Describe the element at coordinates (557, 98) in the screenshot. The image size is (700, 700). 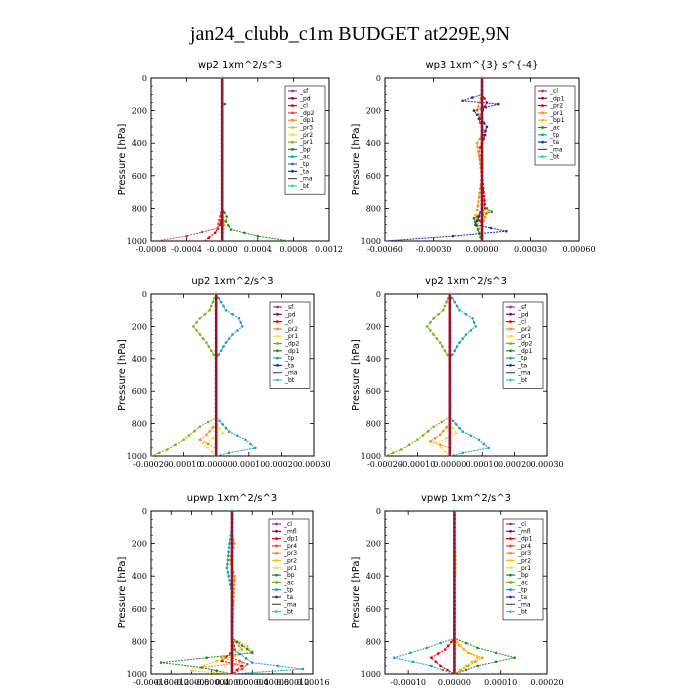
I see `legend-entry-label: _dp1` at that location.